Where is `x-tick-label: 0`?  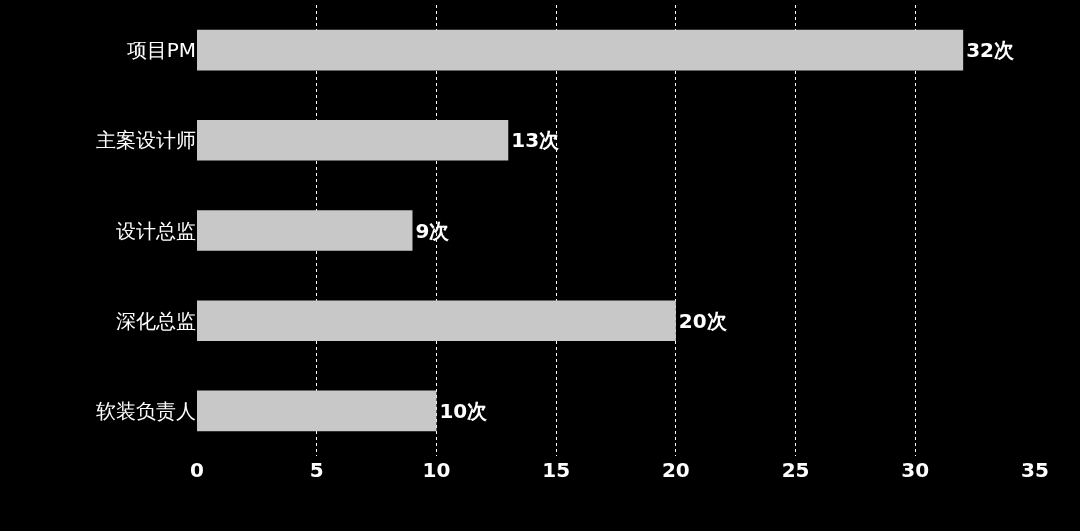 x-tick-label: 0 is located at coordinates (197, 470).